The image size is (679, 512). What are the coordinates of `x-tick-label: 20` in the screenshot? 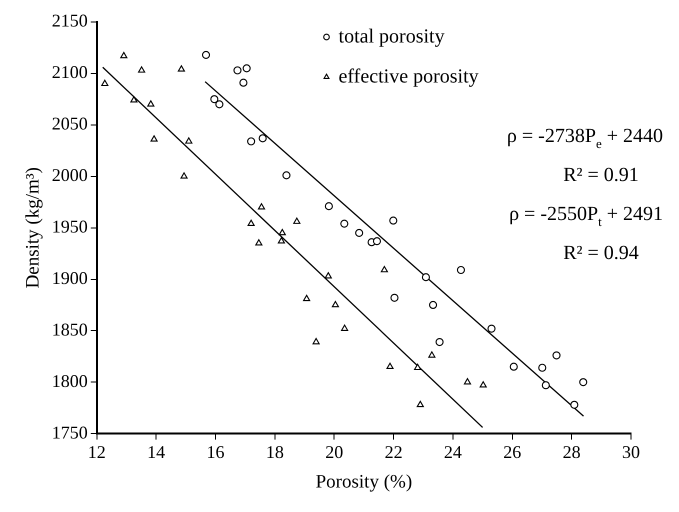 It's located at (334, 452).